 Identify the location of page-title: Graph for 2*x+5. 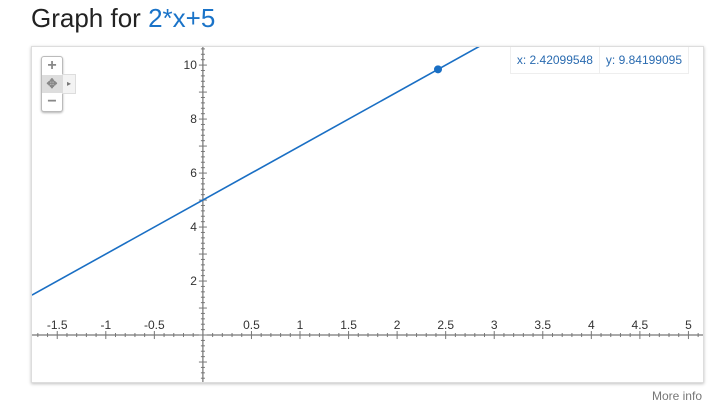
(123, 18).